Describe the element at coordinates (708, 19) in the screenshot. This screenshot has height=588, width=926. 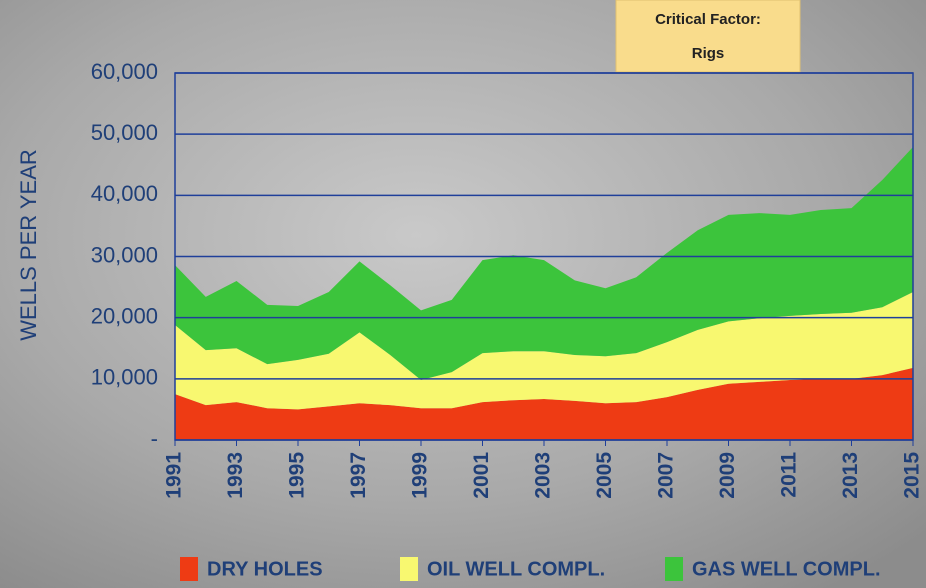
I see `annotation-title: Critical Factor:` at that location.